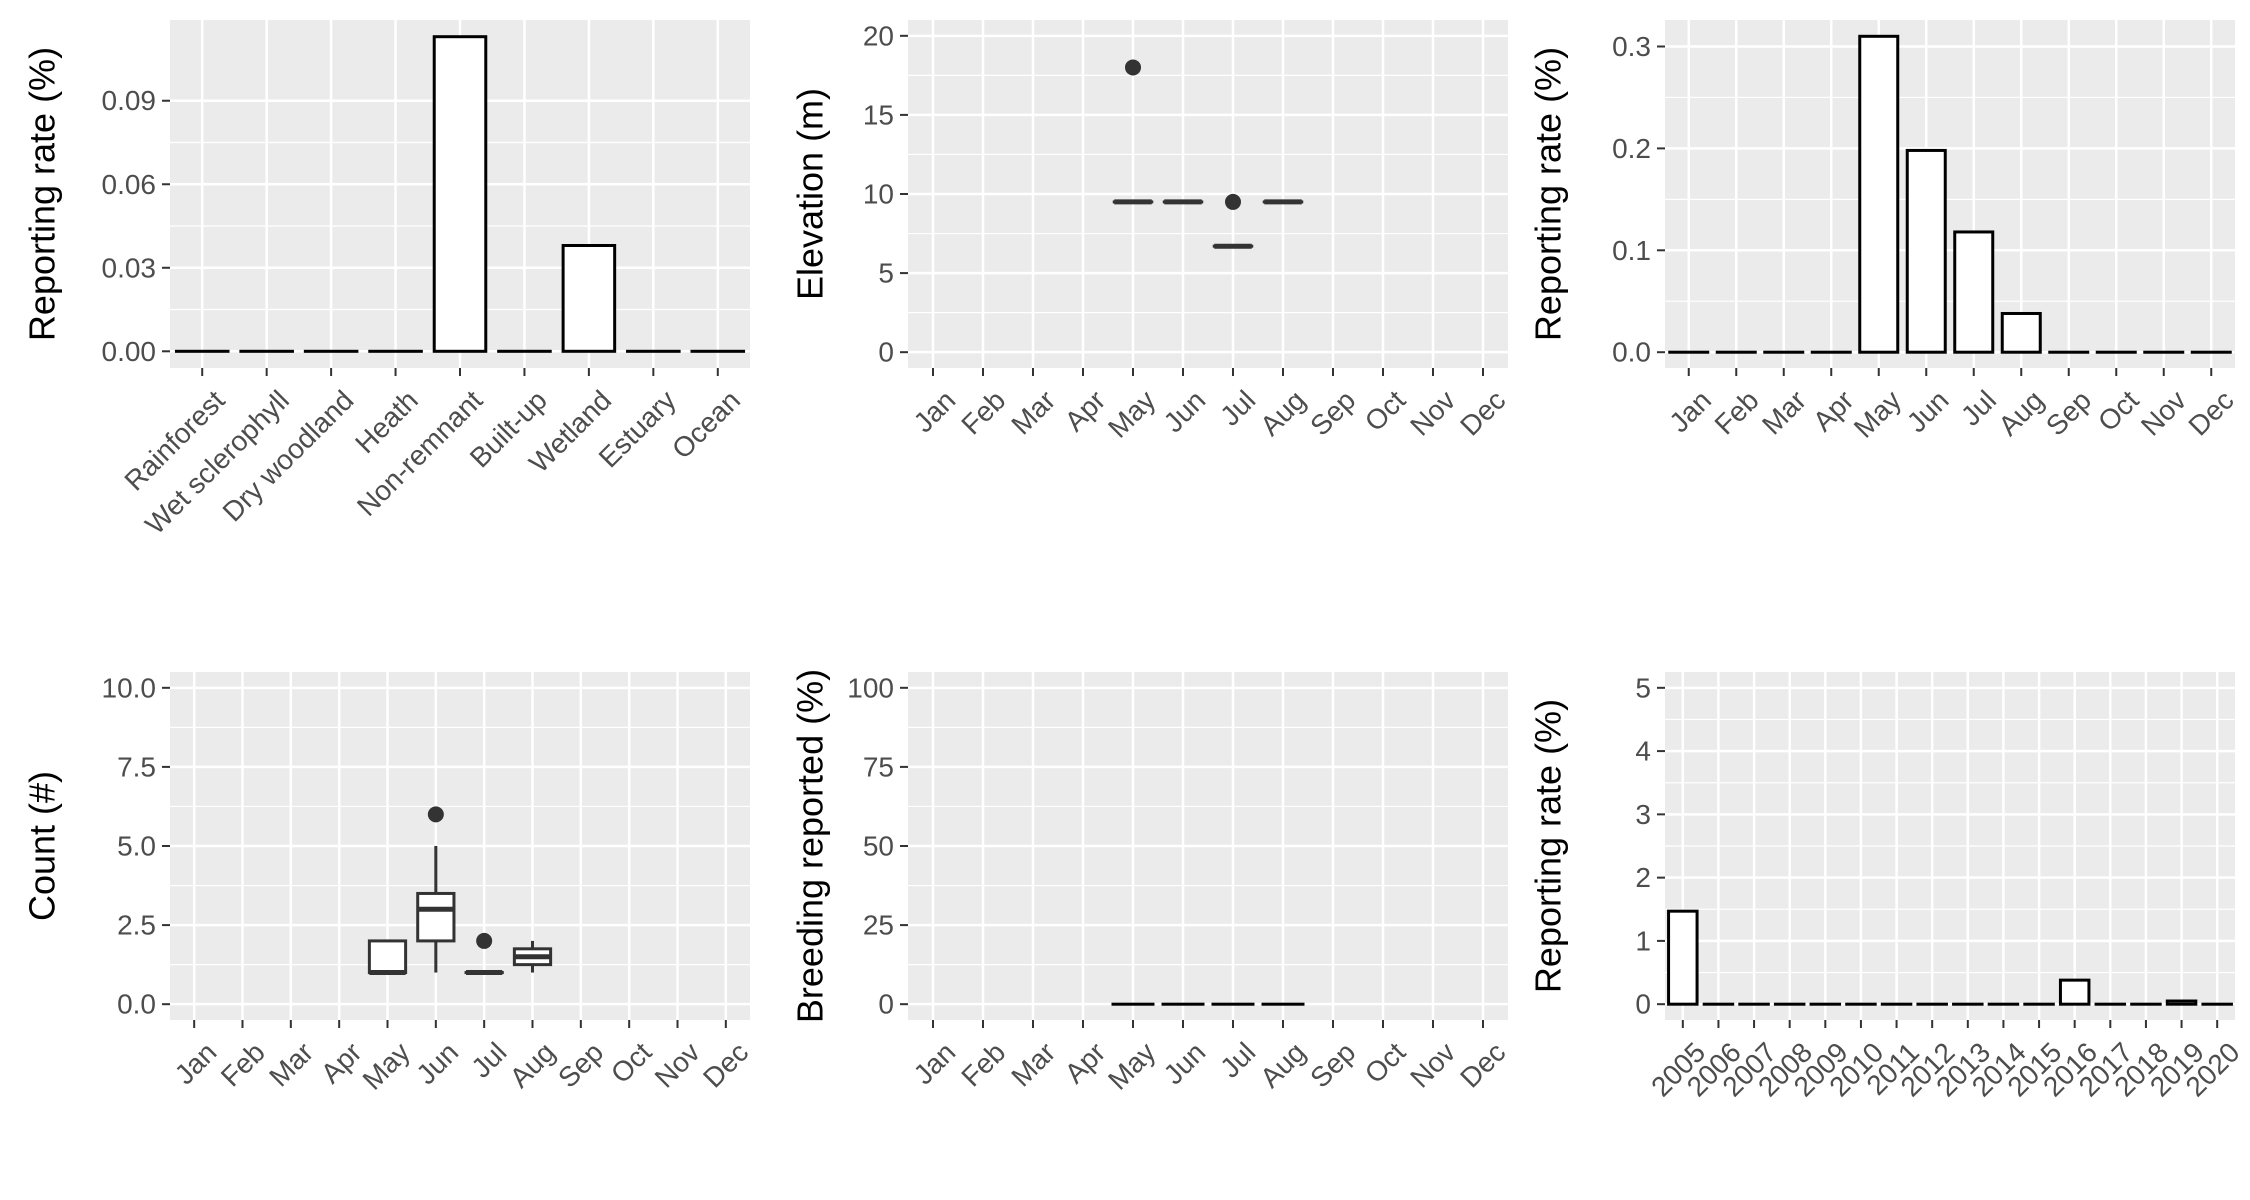 This screenshot has height=1200, width=2250. I want to click on y-tick-label: 0.2, so click(1631, 148).